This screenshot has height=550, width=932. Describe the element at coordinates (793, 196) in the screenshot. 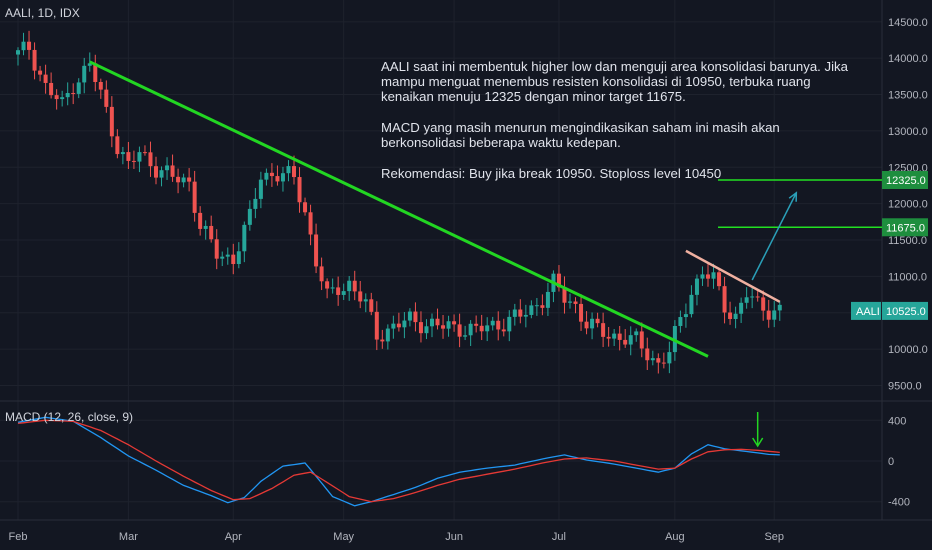

I see `projection-arrow-head` at that location.